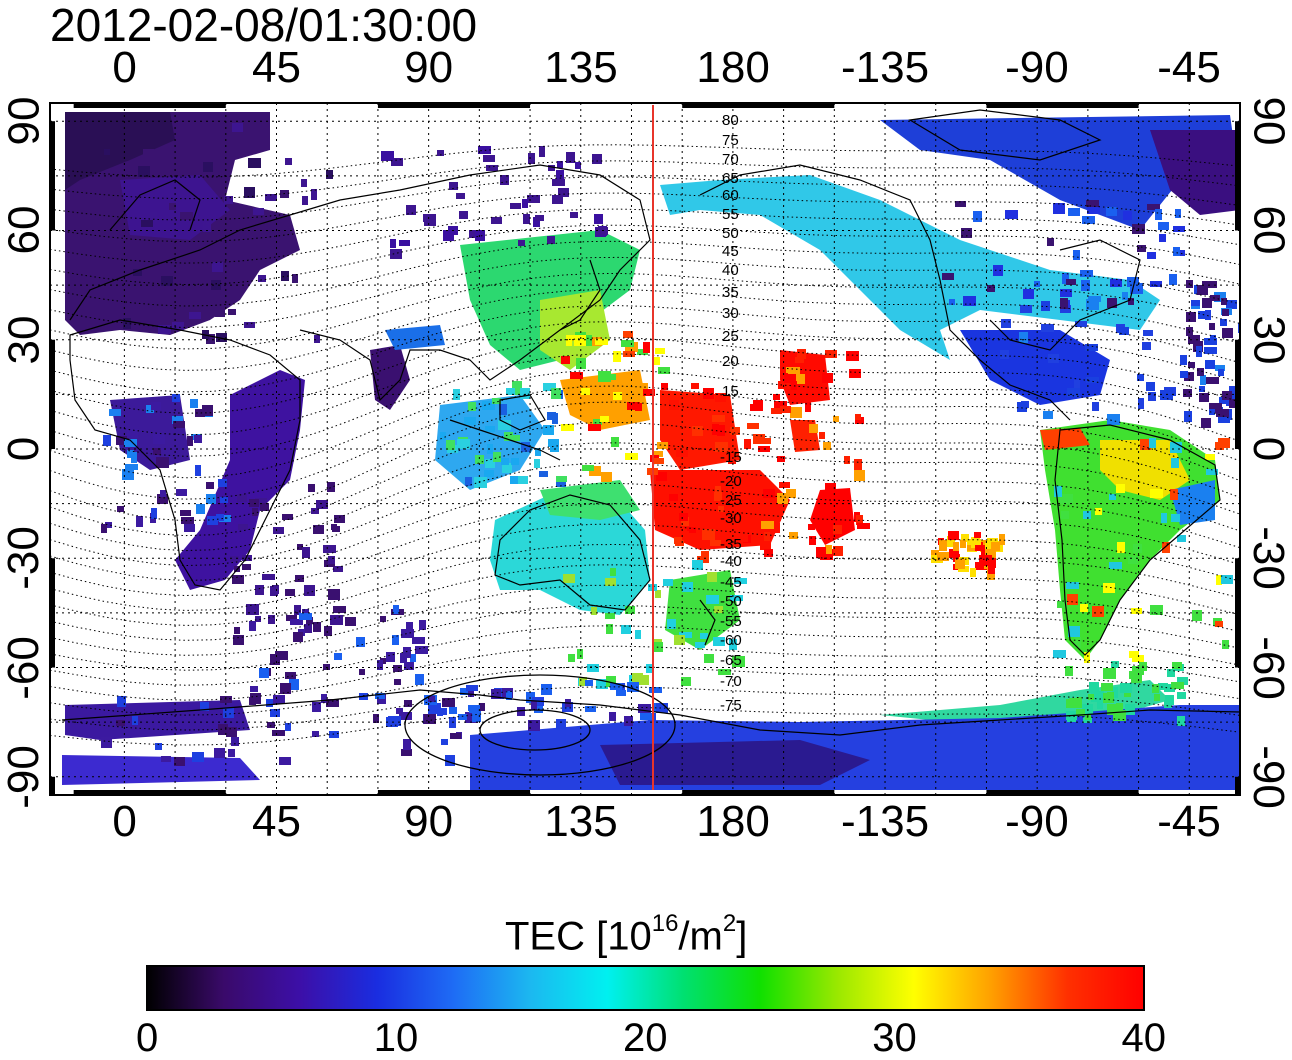  I want to click on top-lon-tick: 180, so click(733, 67).